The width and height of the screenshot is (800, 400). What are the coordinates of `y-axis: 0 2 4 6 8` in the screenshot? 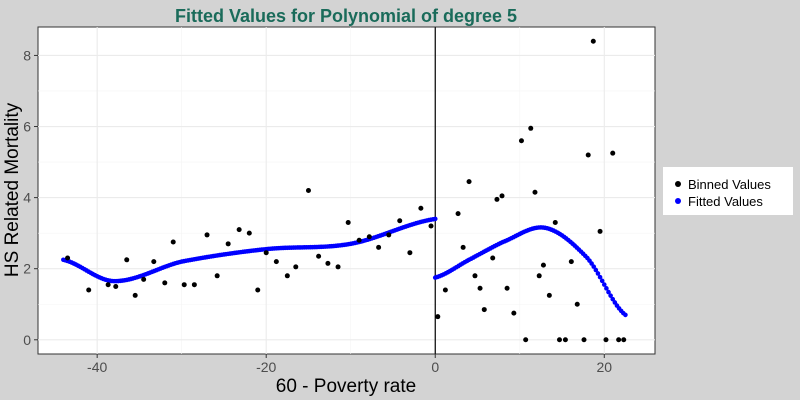 It's located at (30, 197).